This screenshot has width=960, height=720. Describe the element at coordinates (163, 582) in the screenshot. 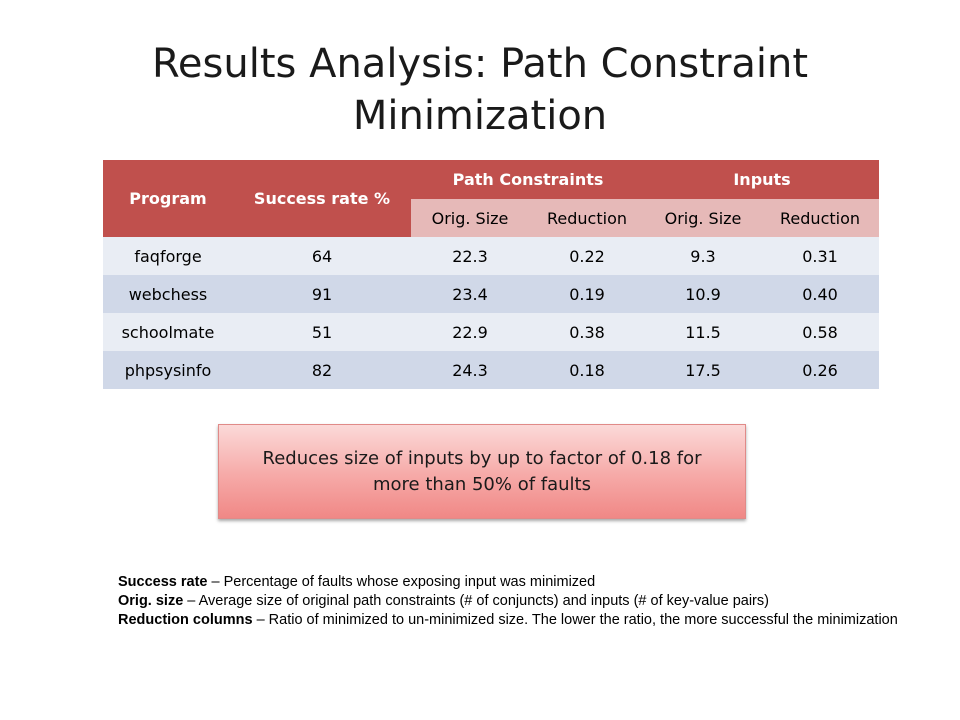

I see `note-term: Success rate` at that location.